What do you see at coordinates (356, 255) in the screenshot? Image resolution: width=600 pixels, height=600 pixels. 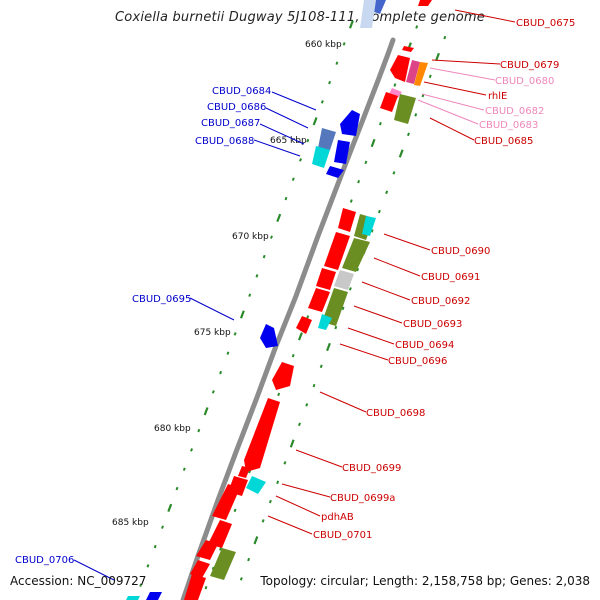 I see `gene-cbud-0691-b` at bounding box center [356, 255].